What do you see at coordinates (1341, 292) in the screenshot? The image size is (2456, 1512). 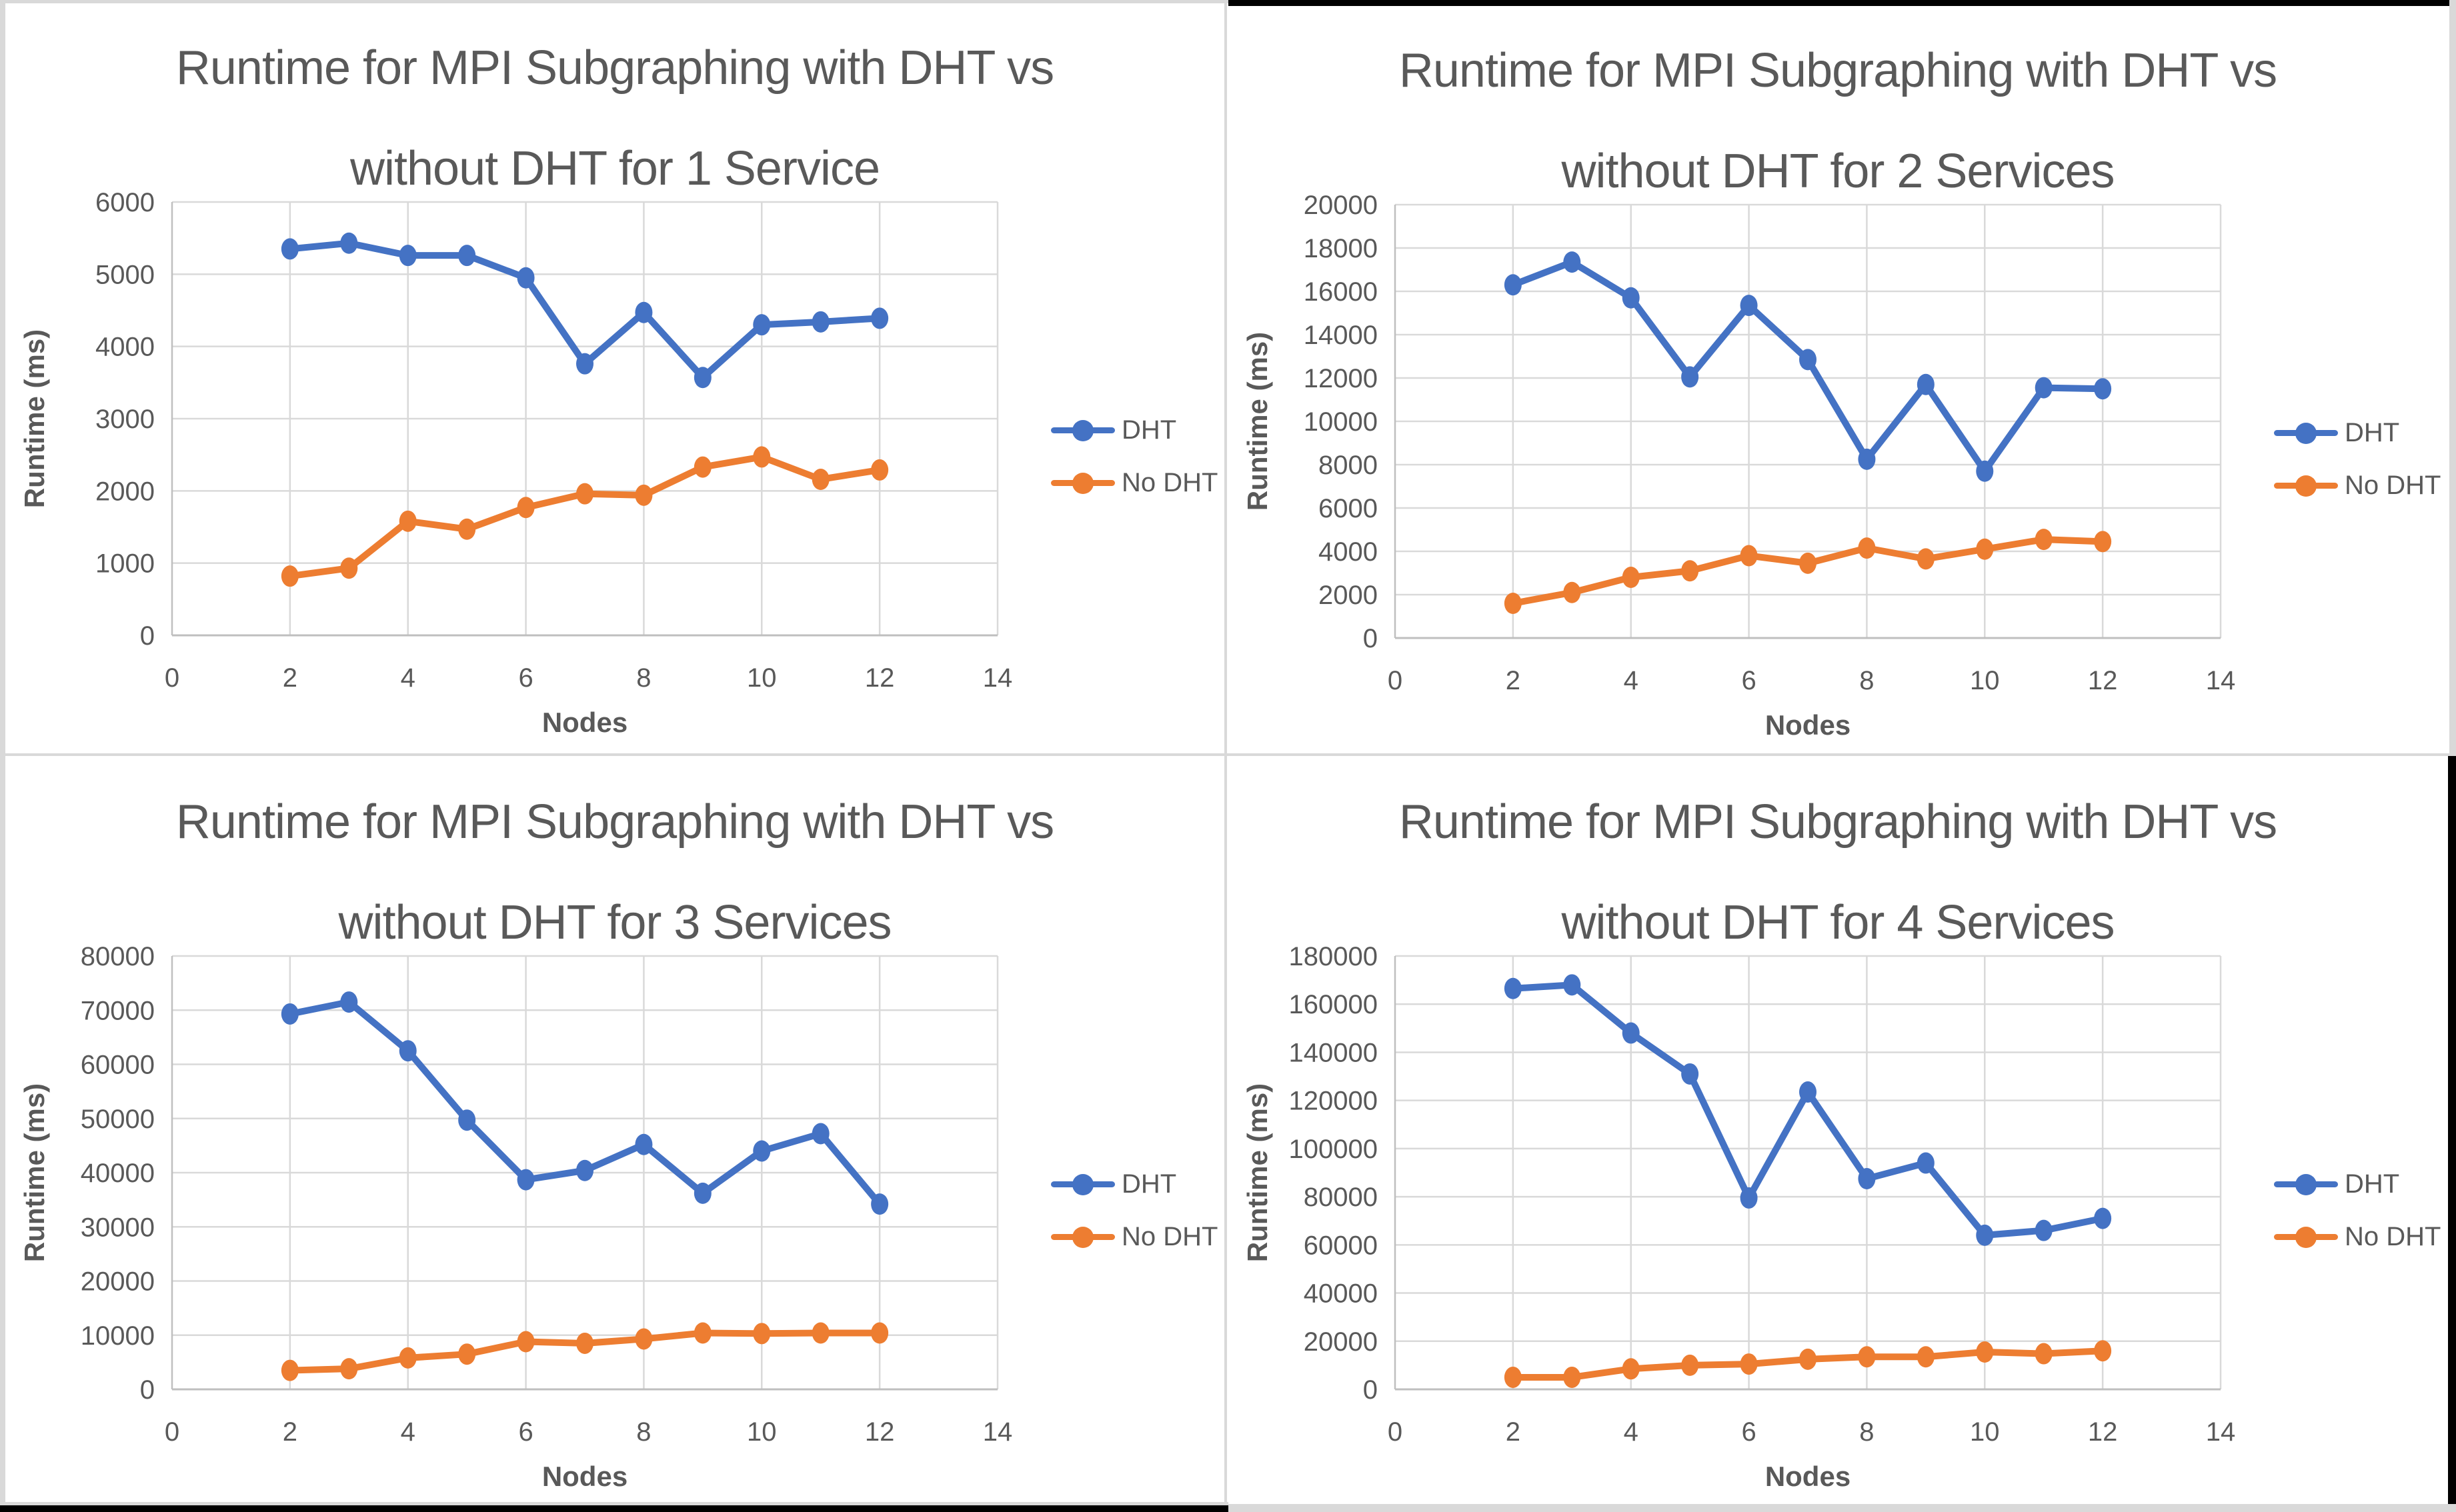 I see `svg-text: 16000` at bounding box center [1341, 292].